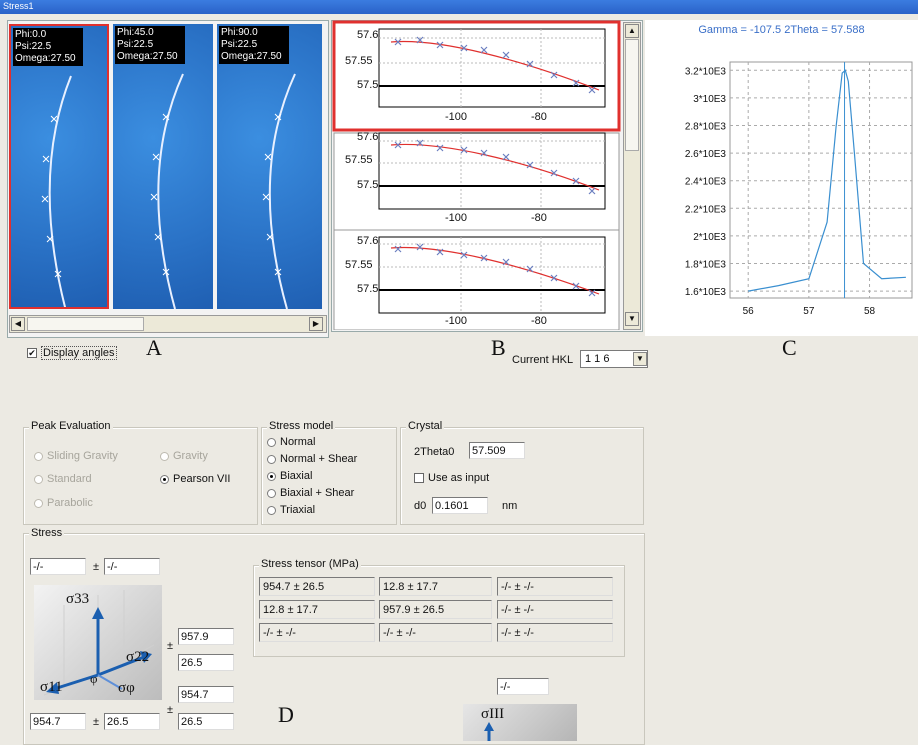 The image size is (918, 745). I want to click on s3-value: -/-, so click(523, 686).